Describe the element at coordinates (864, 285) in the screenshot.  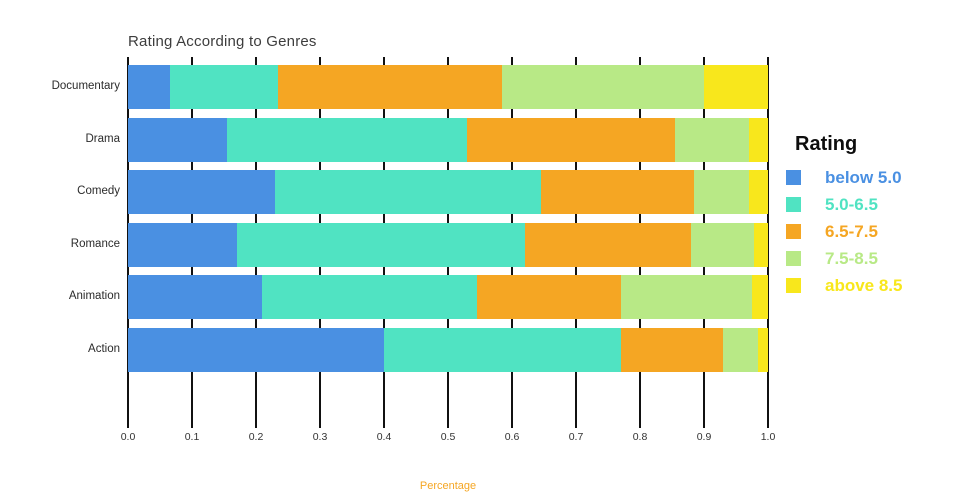
I see `legend-label: above 8.5` at that location.